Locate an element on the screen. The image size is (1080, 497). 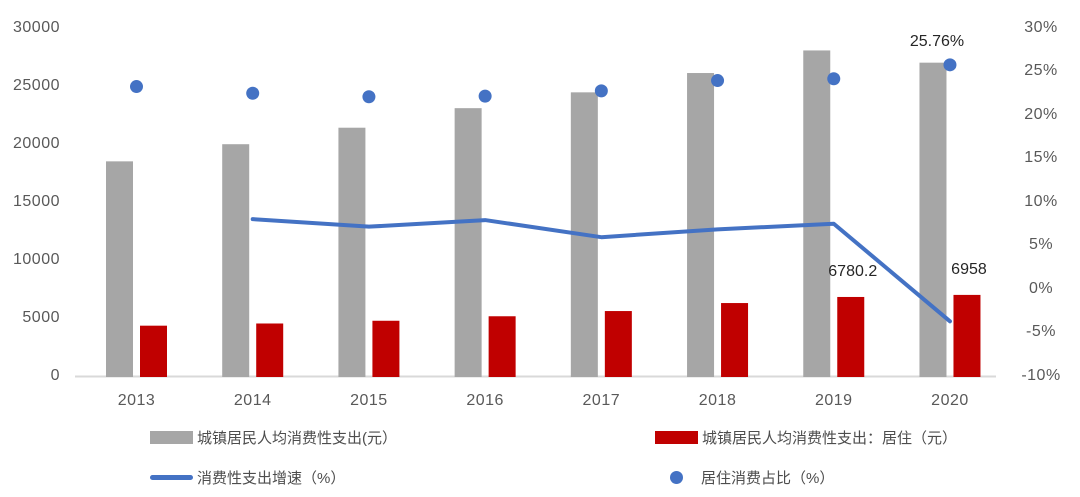
legend-item-growth-rate: 消费性支出增速（%） is located at coordinates (248, 478).